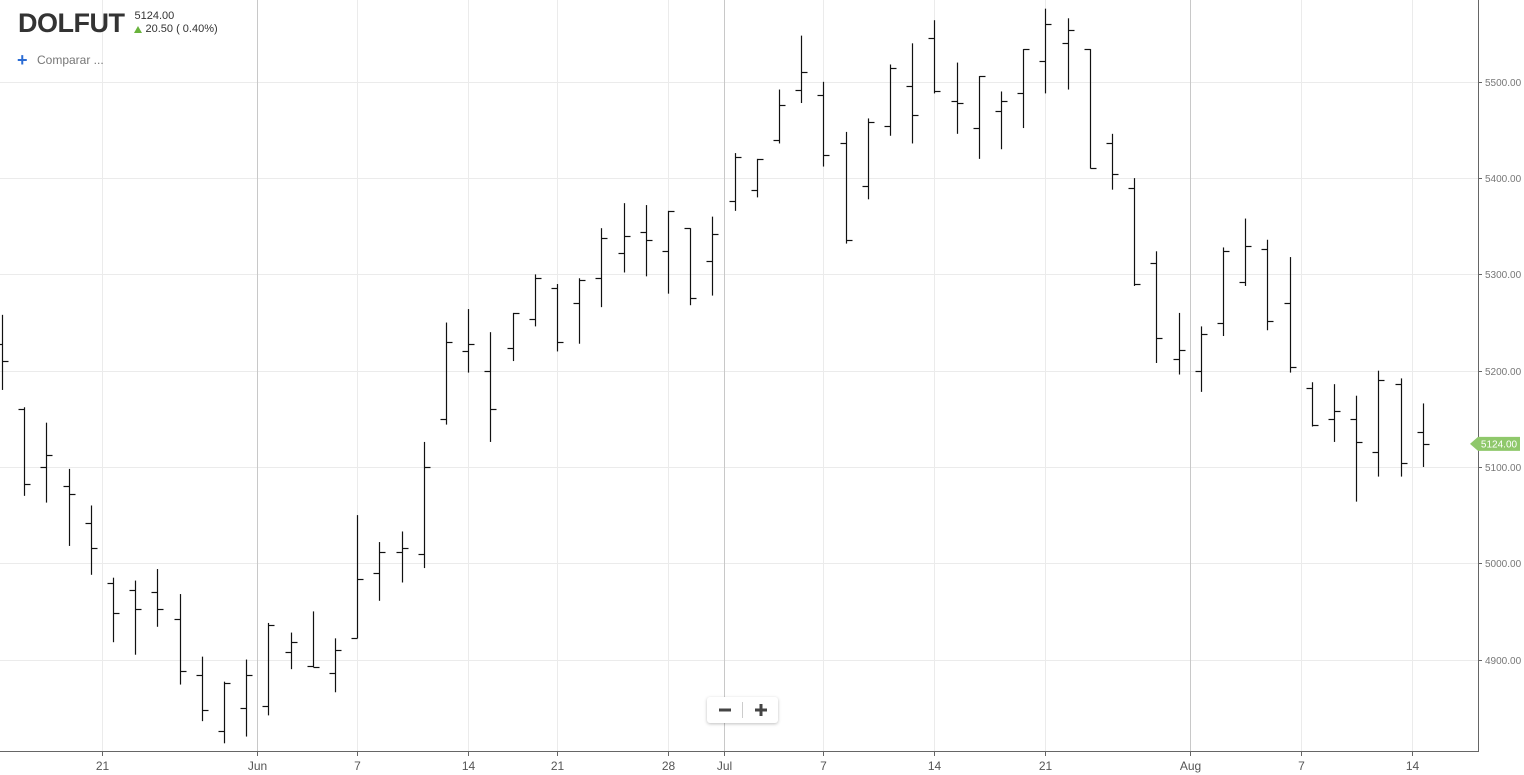 The width and height of the screenshot is (1524, 775). I want to click on current-price-tag: 5124.00, so click(1495, 443).